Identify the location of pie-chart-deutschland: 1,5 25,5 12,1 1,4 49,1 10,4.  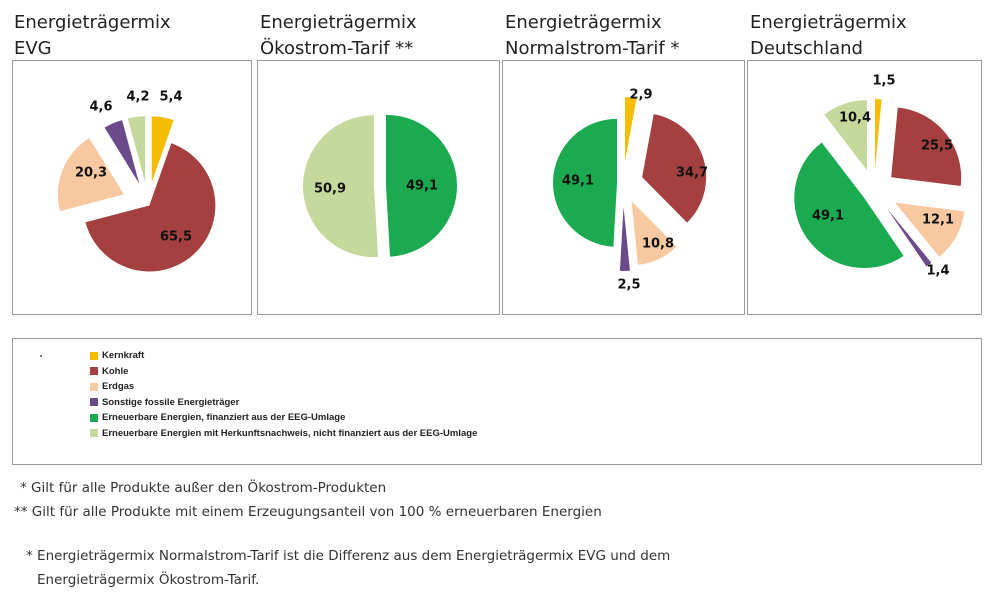
(864, 187).